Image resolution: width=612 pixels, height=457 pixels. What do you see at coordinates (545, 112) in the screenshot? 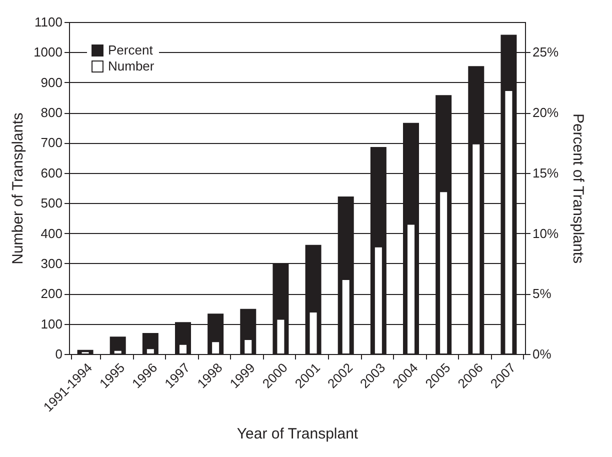
I see `y2-tick-label: 20%` at bounding box center [545, 112].